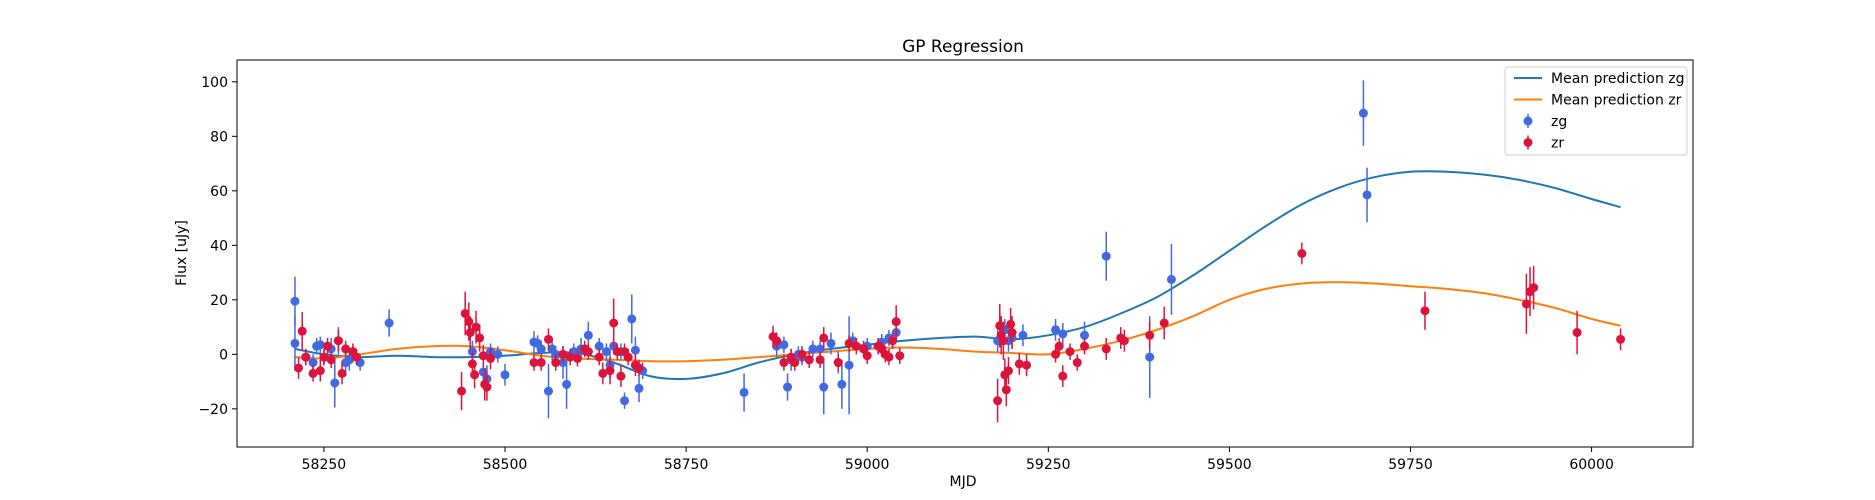 This screenshot has width=1875, height=500. What do you see at coordinates (1559, 122) in the screenshot?
I see `legend-label: zg` at bounding box center [1559, 122].